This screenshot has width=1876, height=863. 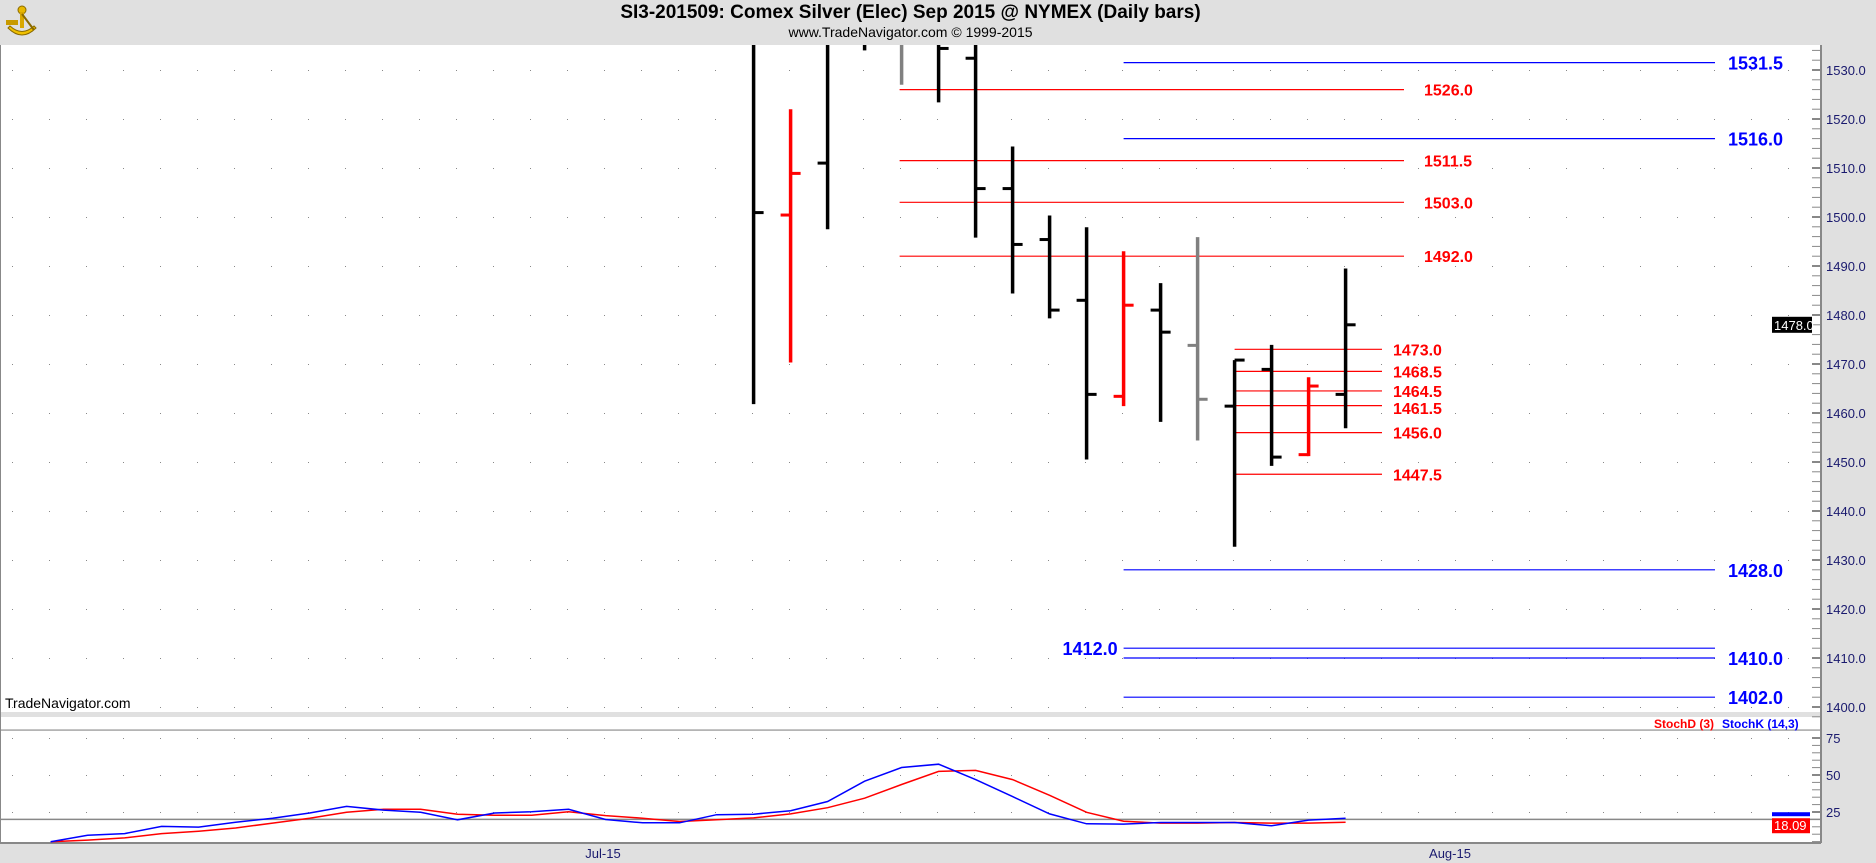 I want to click on last-price-marker, so click(x=1792, y=324).